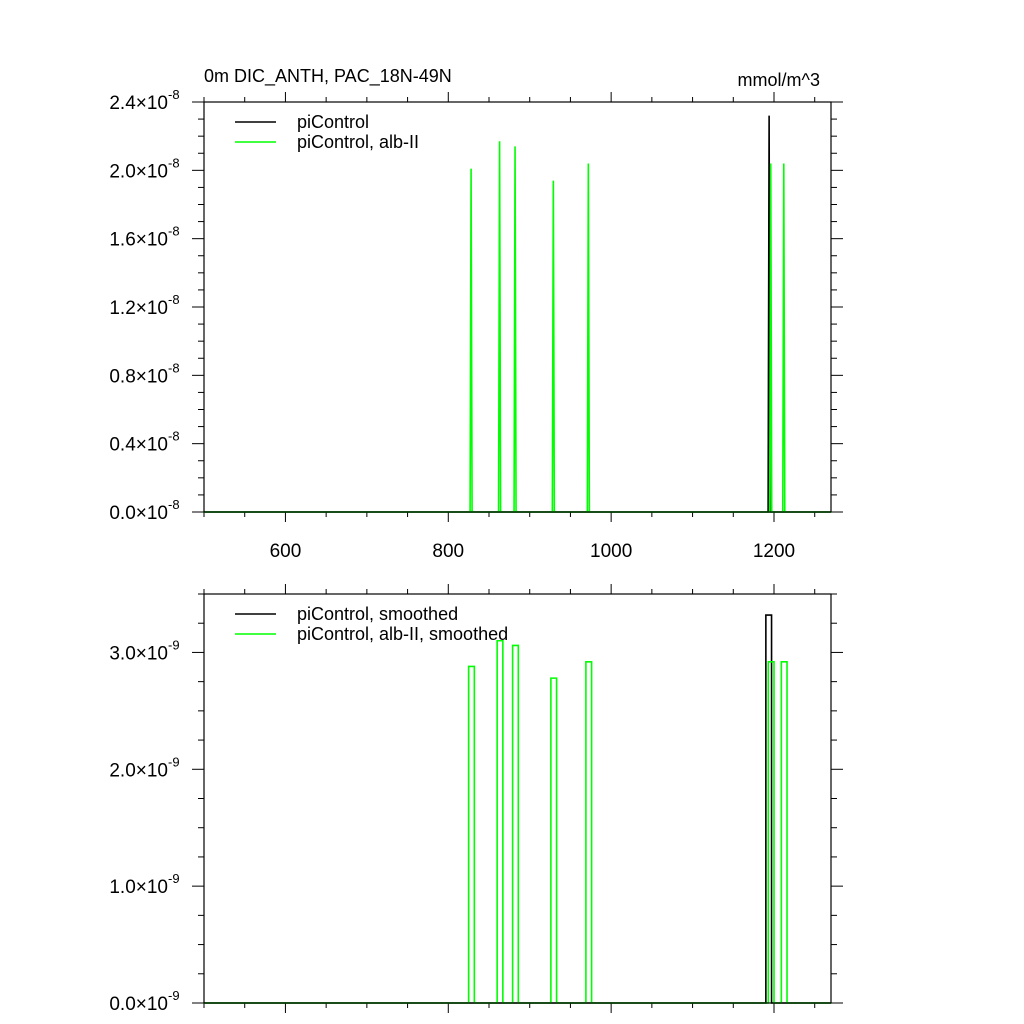  Describe the element at coordinates (333, 122) in the screenshot. I see `legend-label: piControl` at that location.